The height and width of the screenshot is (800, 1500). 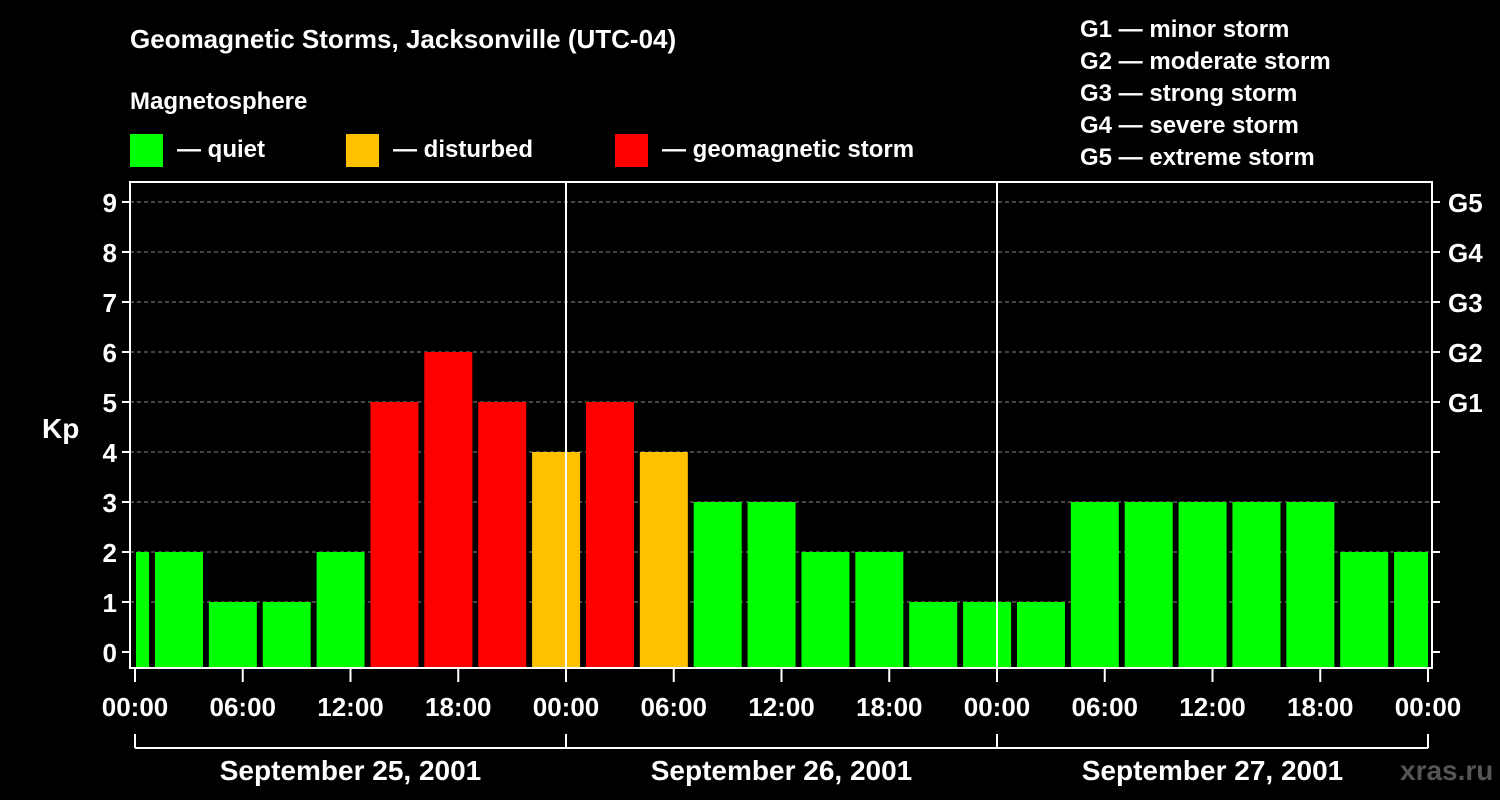 What do you see at coordinates (60, 428) in the screenshot?
I see `y-axis-label: Kp` at bounding box center [60, 428].